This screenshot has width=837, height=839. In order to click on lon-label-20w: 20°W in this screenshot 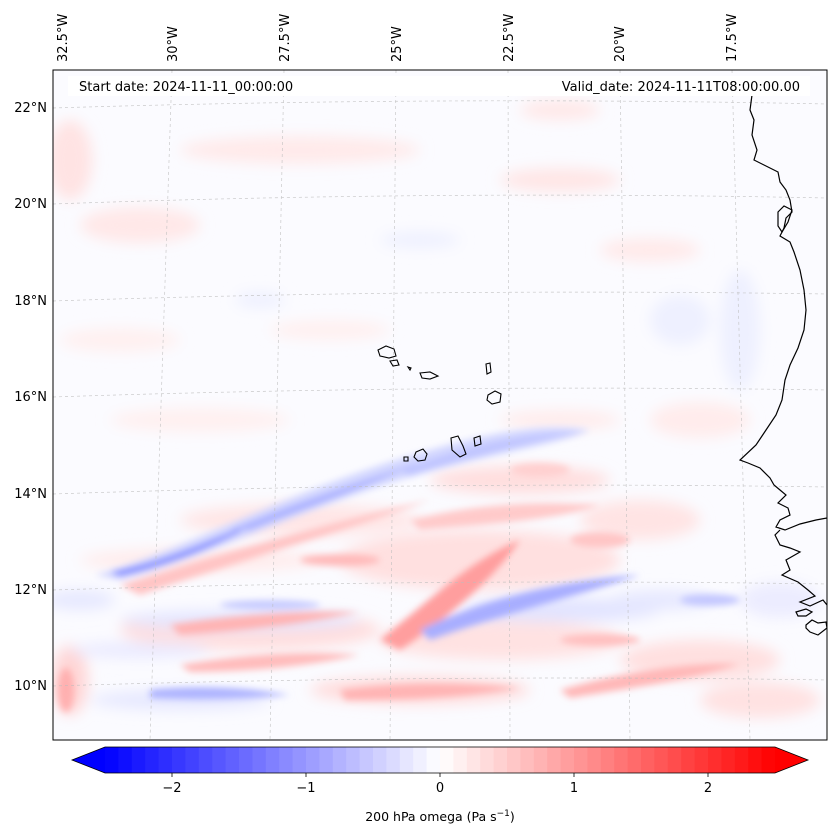, I will do `click(620, 44)`.